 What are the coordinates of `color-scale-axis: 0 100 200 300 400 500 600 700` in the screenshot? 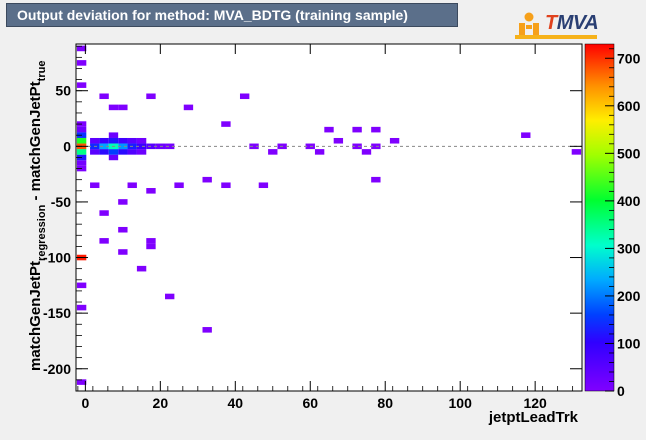 It's located at (623, 223).